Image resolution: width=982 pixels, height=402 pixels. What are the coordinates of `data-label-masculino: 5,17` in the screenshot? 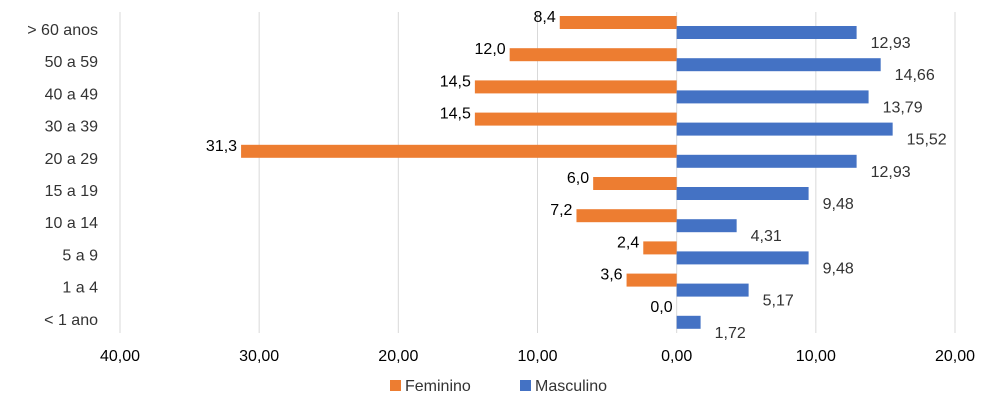 It's located at (778, 301).